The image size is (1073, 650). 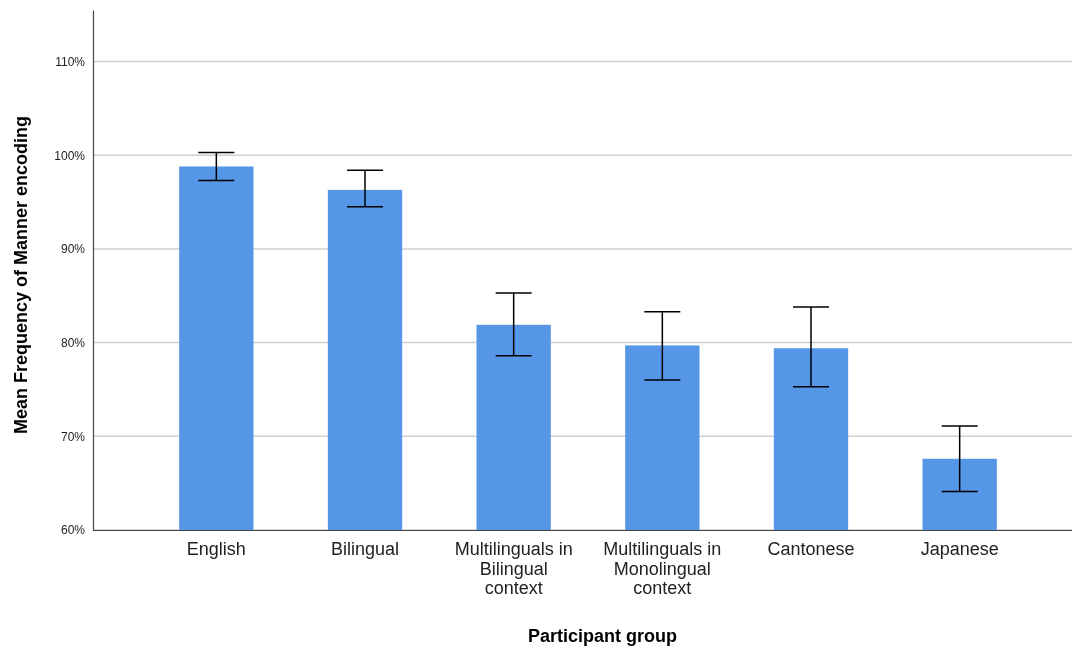 What do you see at coordinates (216, 548) in the screenshot?
I see `x-tick-label: English` at bounding box center [216, 548].